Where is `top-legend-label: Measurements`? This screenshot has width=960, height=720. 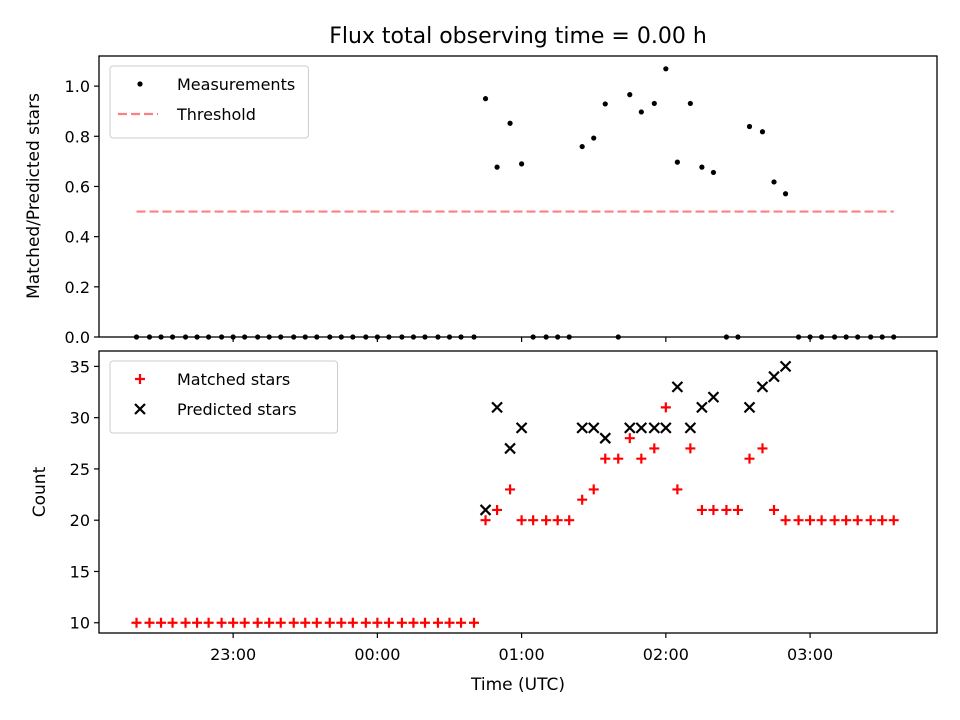 top-legend-label: Measurements is located at coordinates (236, 84).